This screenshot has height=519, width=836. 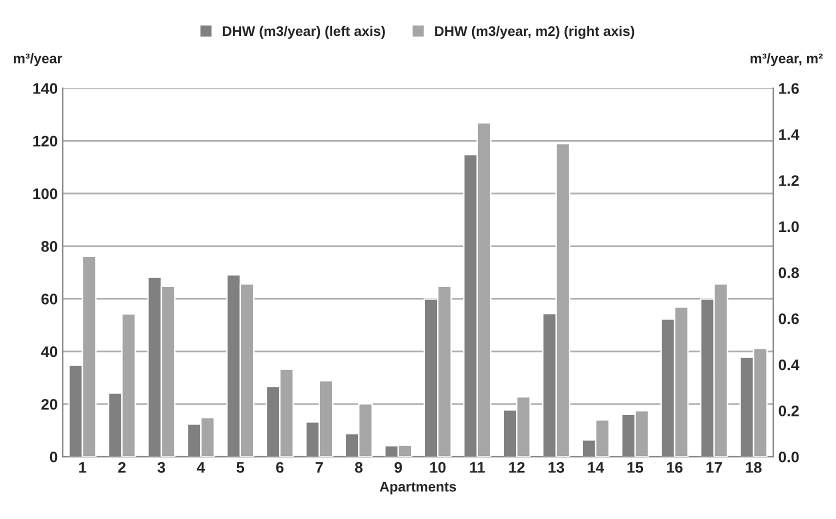 I want to click on x-tick-label: 14, so click(x=596, y=467).